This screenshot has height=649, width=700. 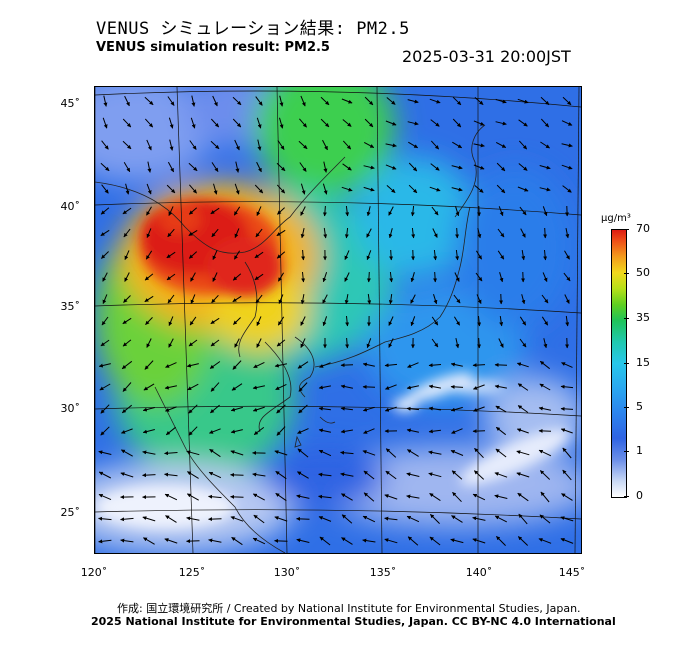 I want to click on colorbar-tick-15: 15, so click(x=643, y=362).